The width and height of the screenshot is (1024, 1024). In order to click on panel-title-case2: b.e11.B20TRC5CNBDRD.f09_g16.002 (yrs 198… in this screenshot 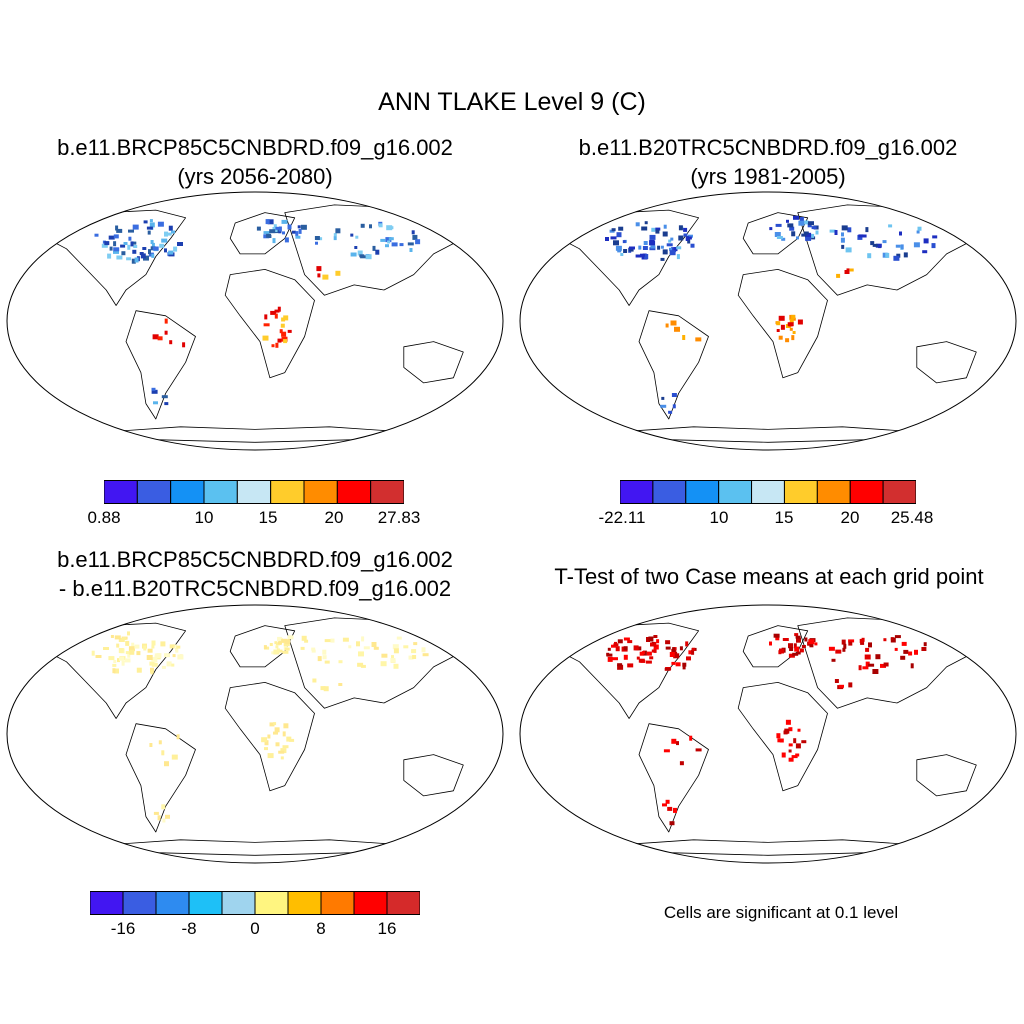, I will do `click(768, 162)`.